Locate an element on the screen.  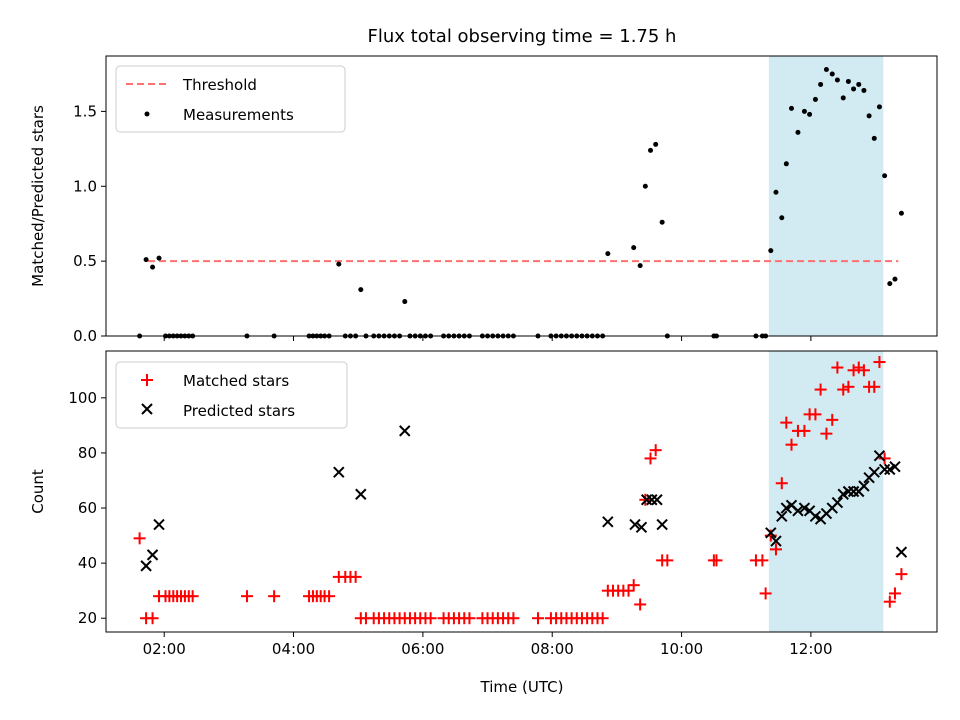
highlight-span-rect is located at coordinates (826, 491).